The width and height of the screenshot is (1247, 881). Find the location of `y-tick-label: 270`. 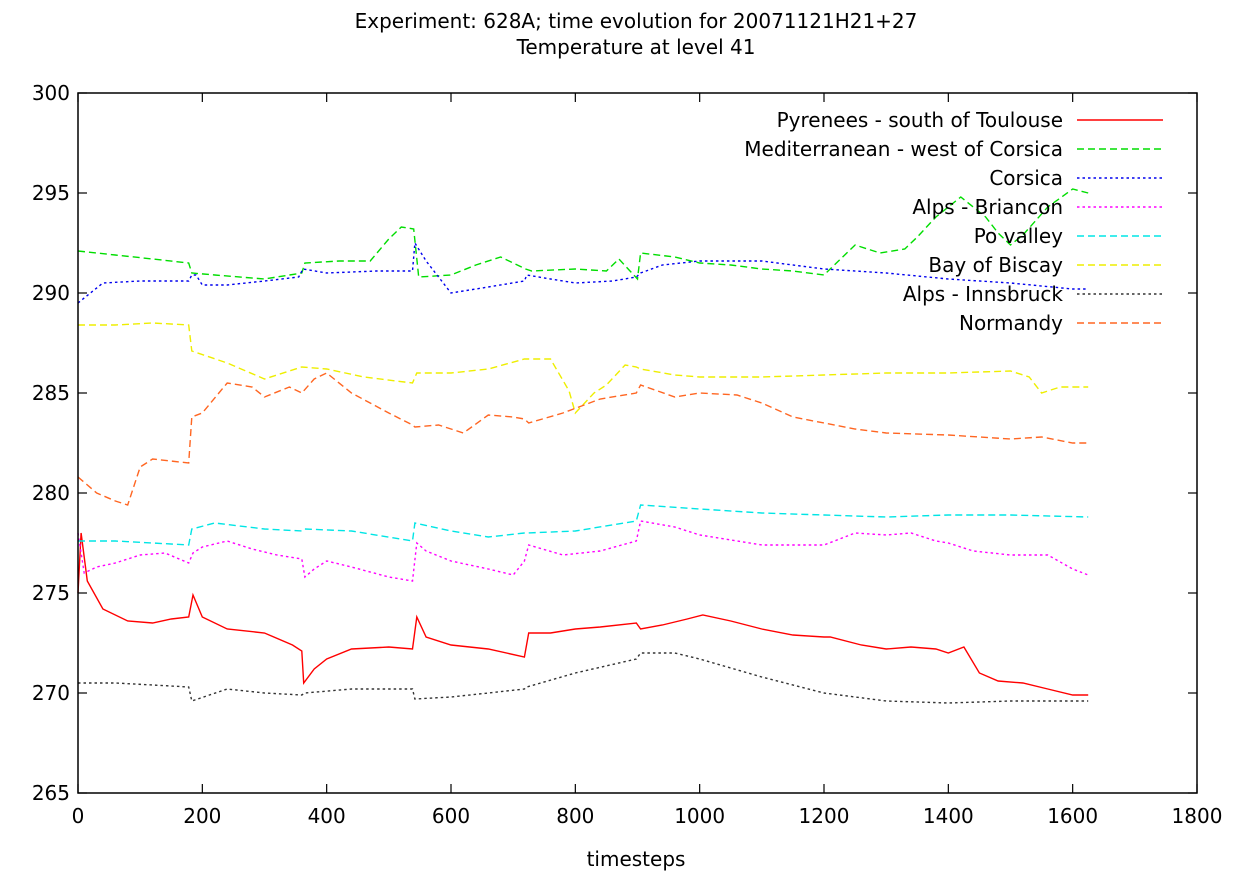

y-tick-label: 270 is located at coordinates (51, 693).